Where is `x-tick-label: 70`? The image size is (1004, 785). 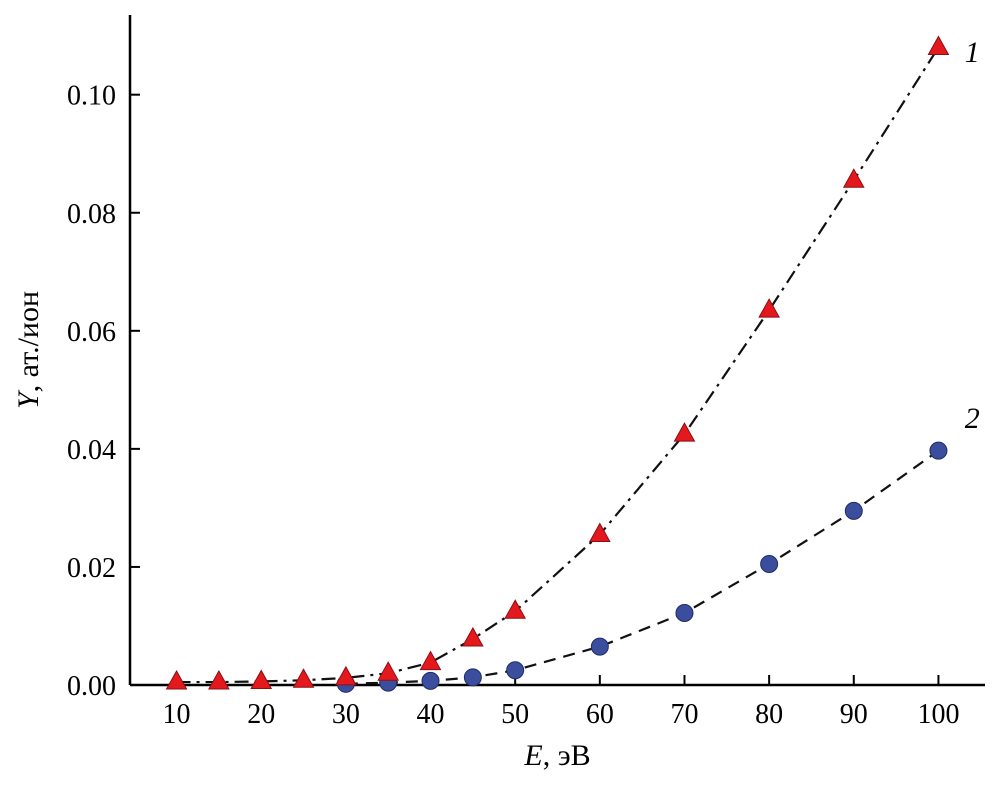 x-tick-label: 70 is located at coordinates (684, 714).